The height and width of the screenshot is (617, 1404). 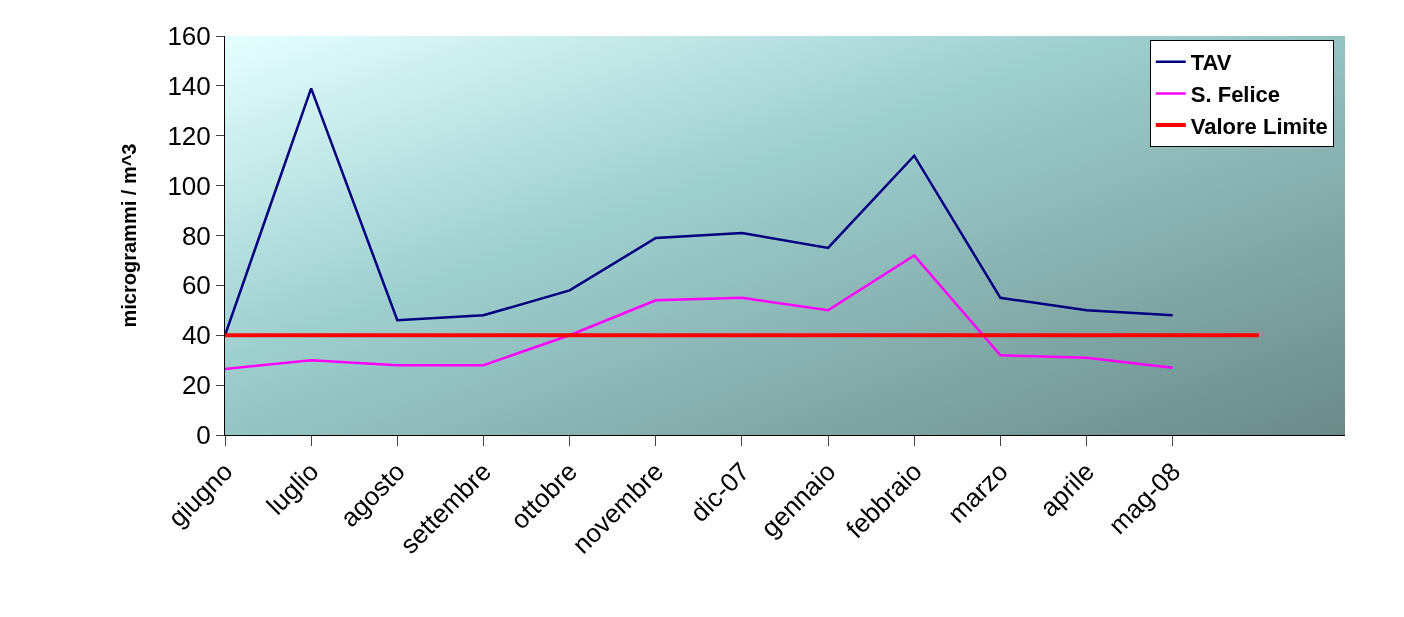 I want to click on y-tick-label: 20, so click(x=196, y=385).